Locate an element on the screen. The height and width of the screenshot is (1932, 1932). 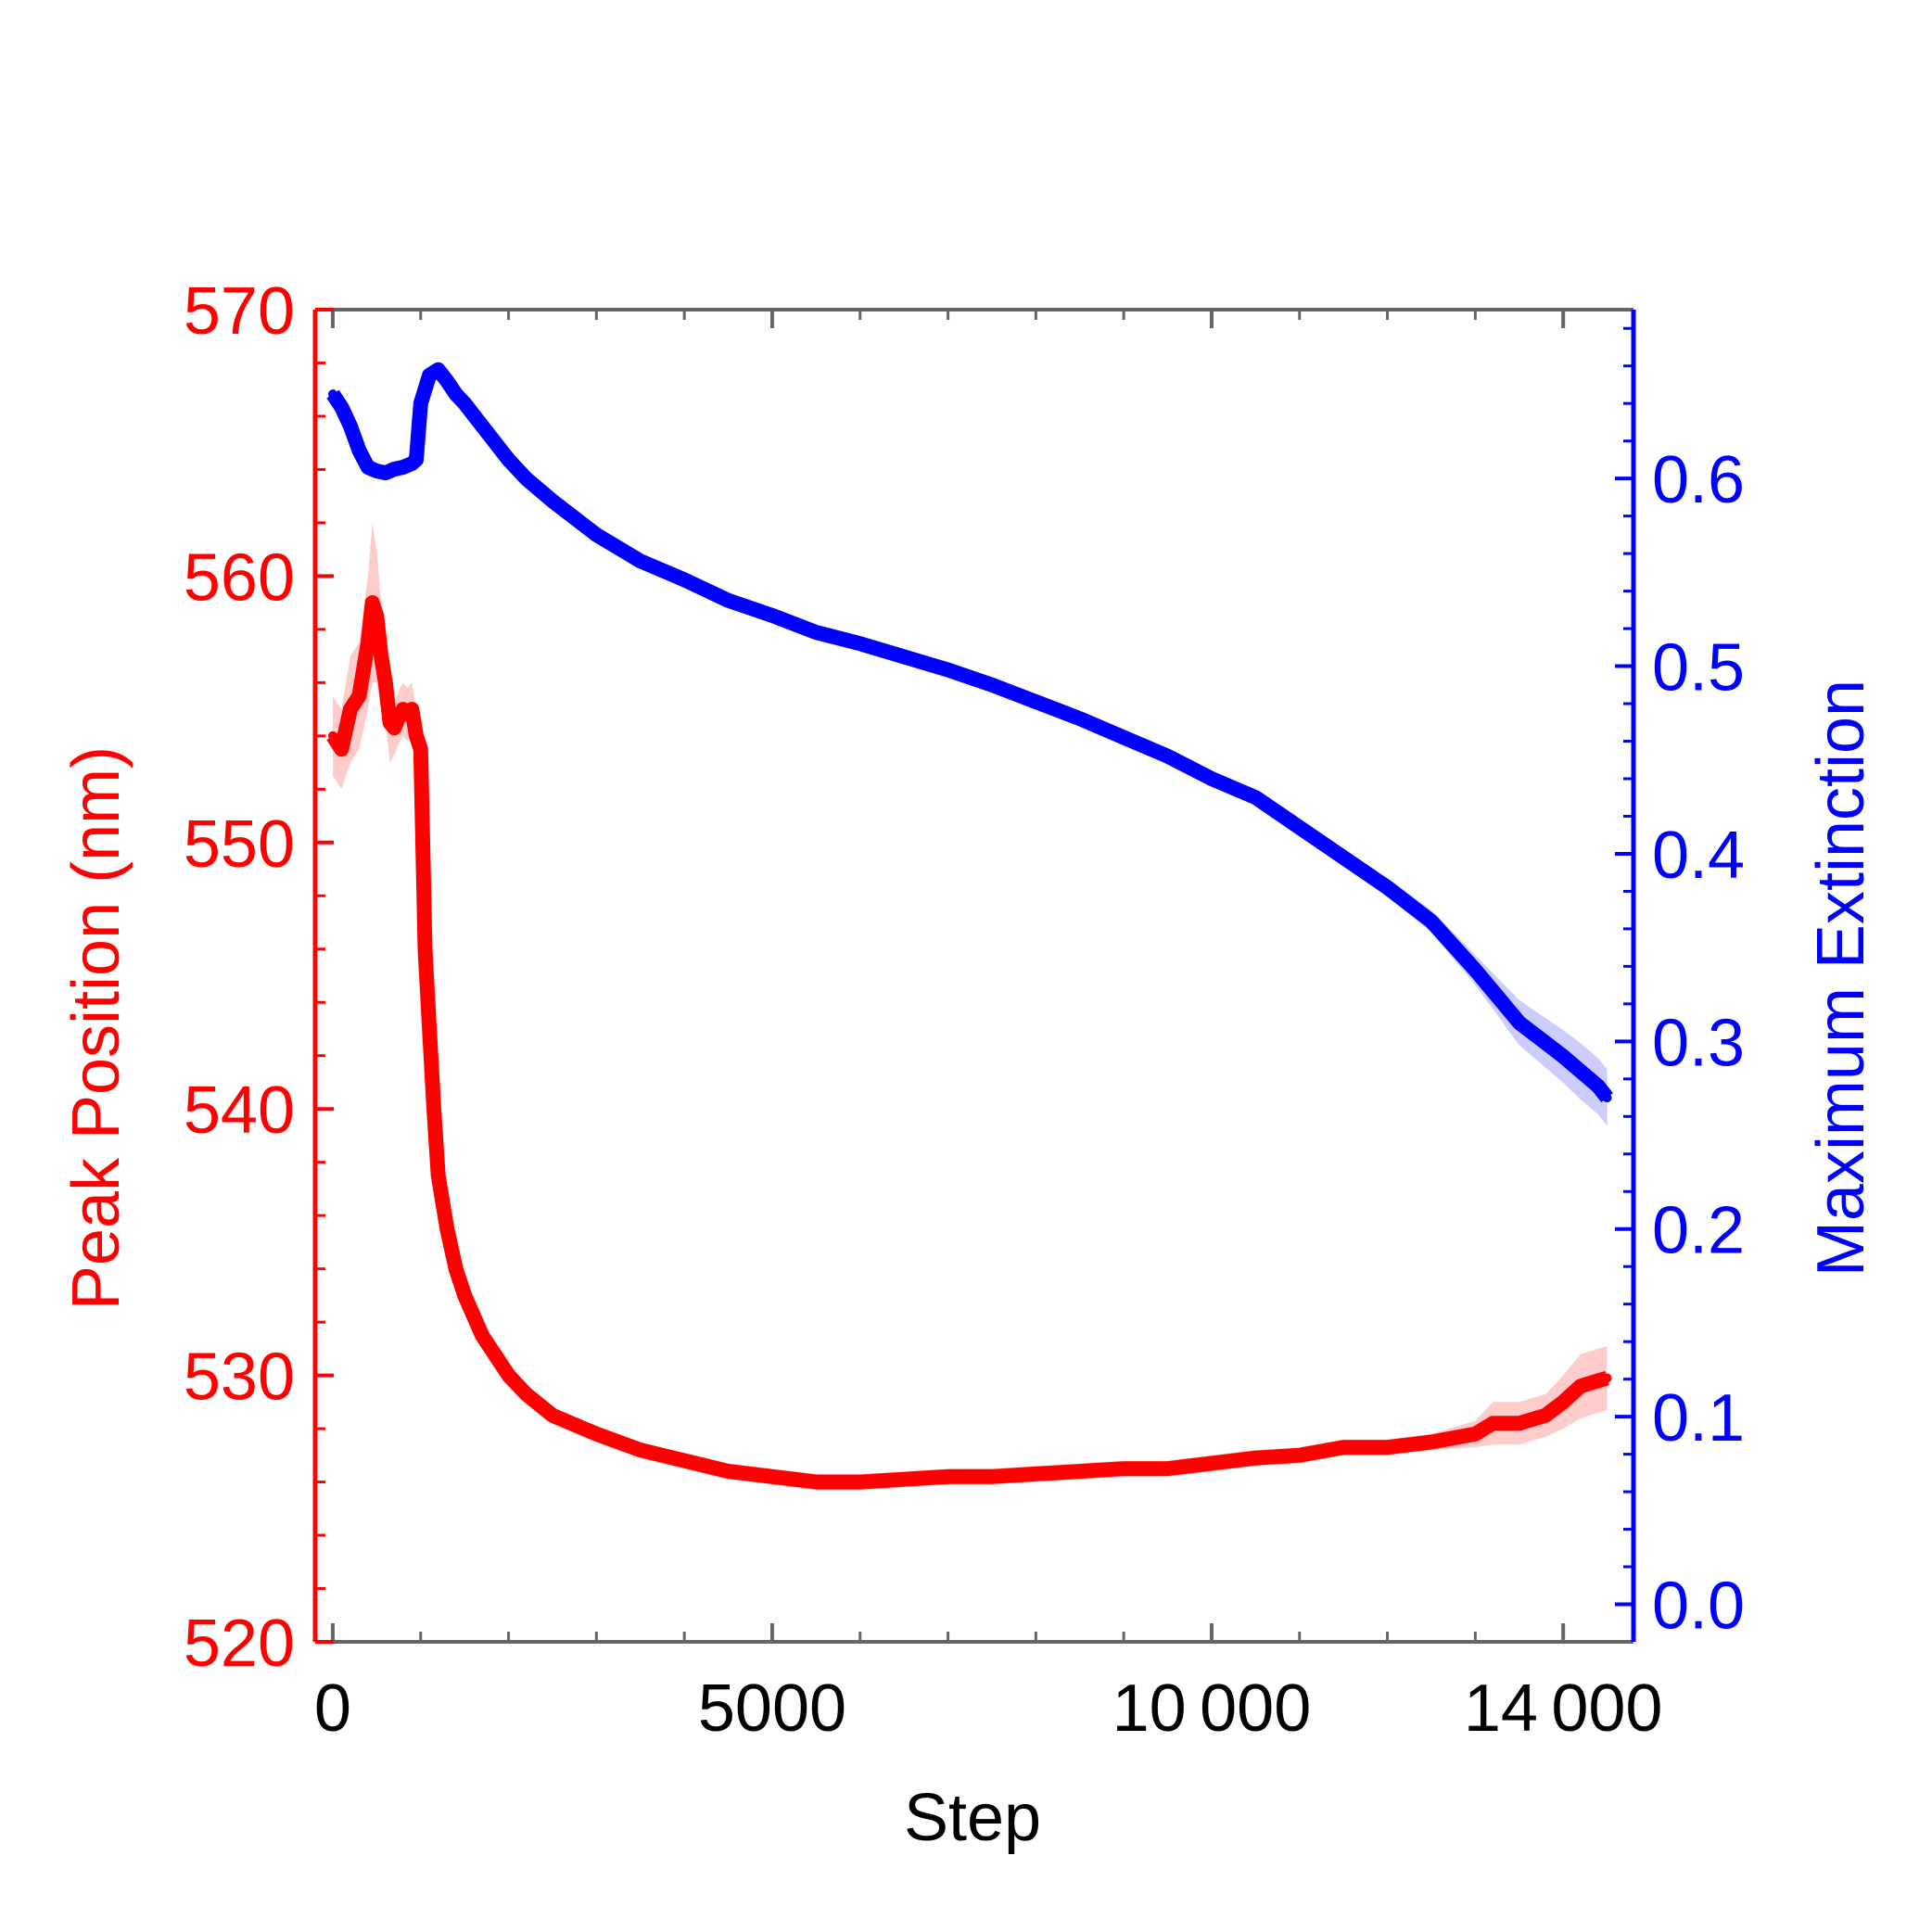
x-axis-label: Step is located at coordinates (972, 1818).